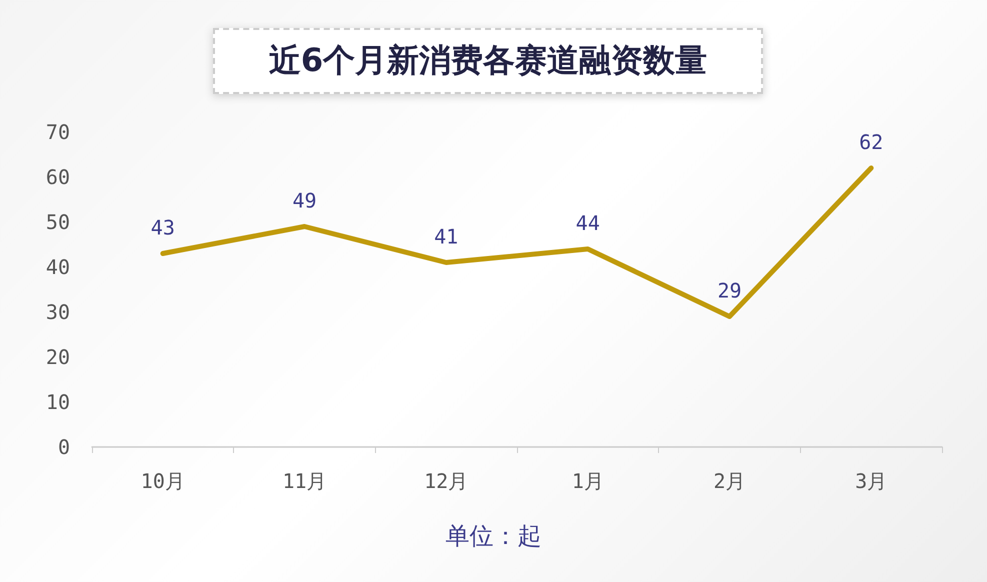 The image size is (987, 582). I want to click on data-label: 43, so click(162, 228).